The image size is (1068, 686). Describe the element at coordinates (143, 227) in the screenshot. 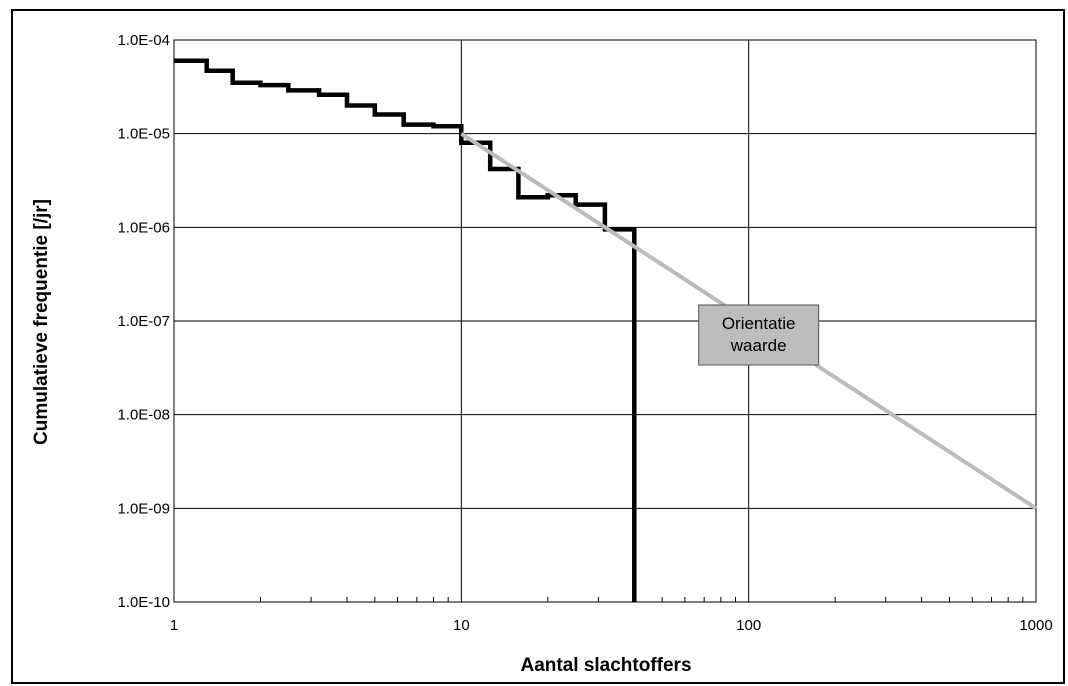

I see `y-tick-label: 1.0E-06` at that location.